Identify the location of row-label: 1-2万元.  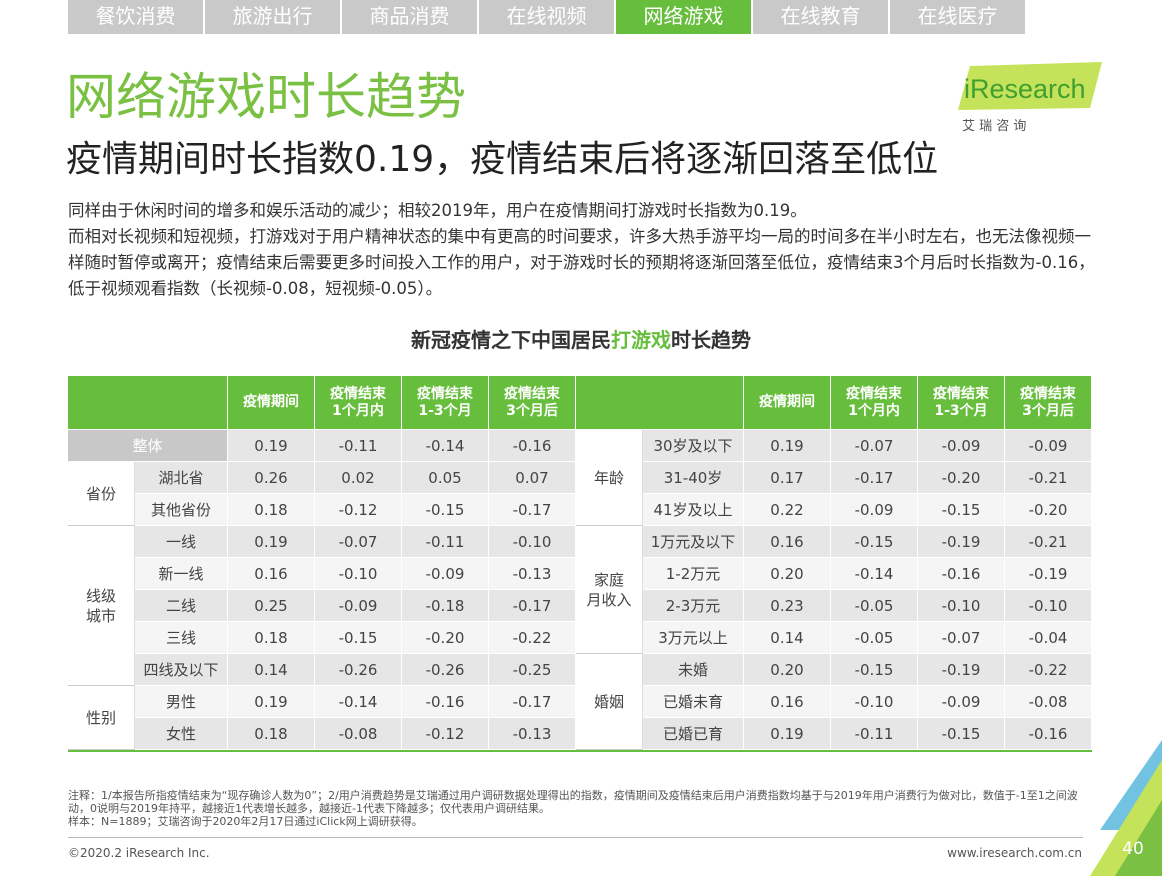
(693, 574).